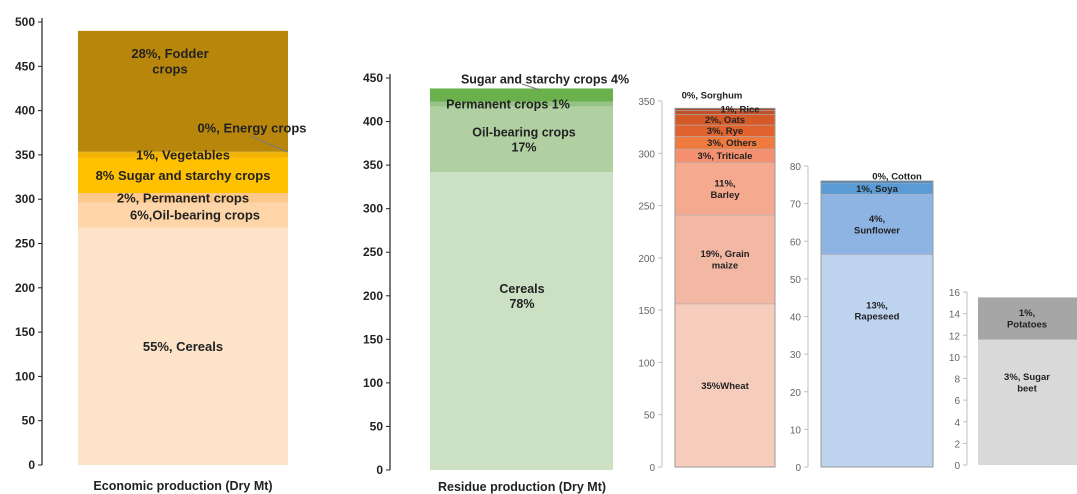  I want to click on segment-label-rice: 1%, Rice, so click(739, 109).